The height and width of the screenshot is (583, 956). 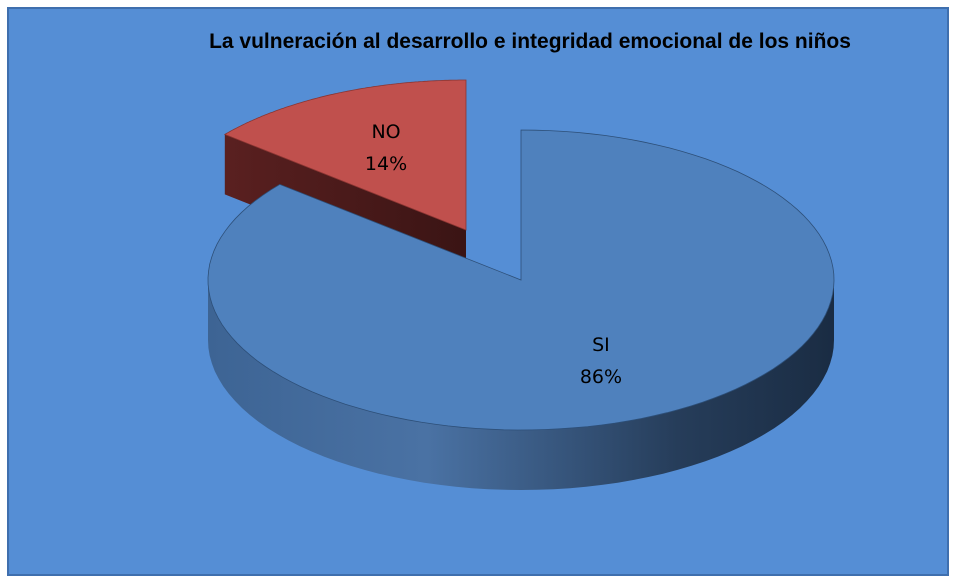 I want to click on pie-slice, so click(x=345, y=155).